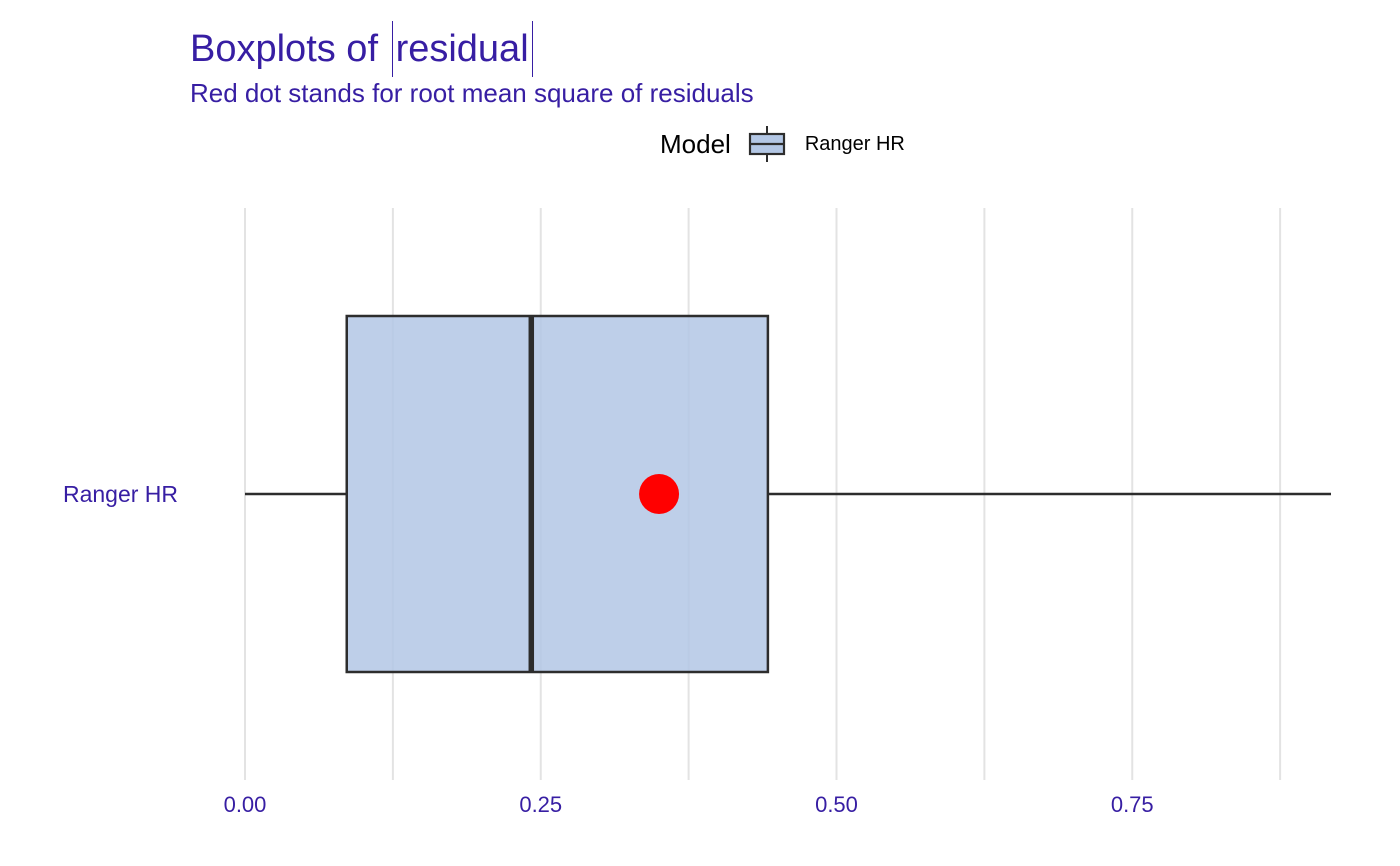 This screenshot has height=866, width=1400. What do you see at coordinates (289, 48) in the screenshot?
I see `chart-title-prefix: Boxplots of` at bounding box center [289, 48].